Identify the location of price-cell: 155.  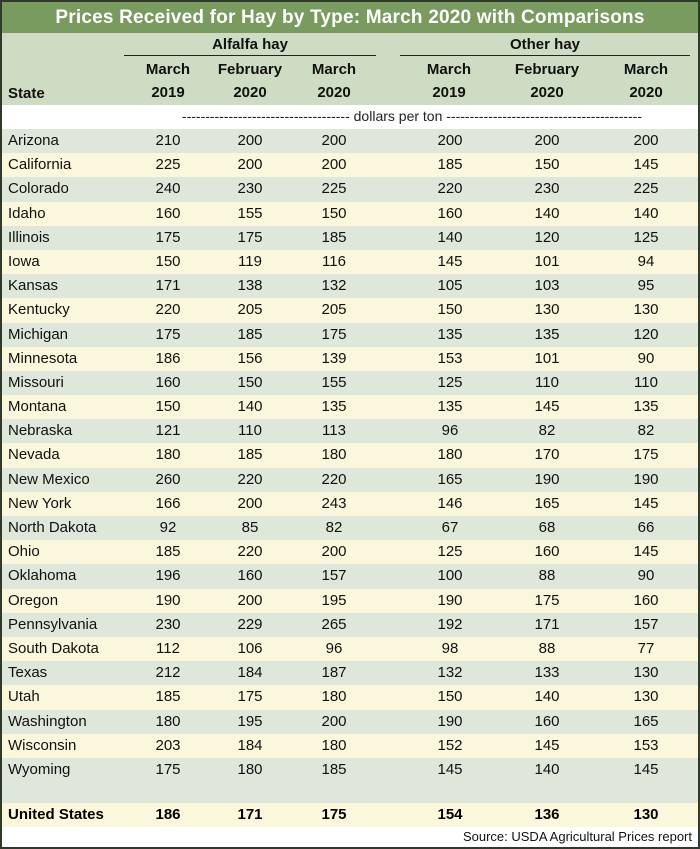
(334, 382).